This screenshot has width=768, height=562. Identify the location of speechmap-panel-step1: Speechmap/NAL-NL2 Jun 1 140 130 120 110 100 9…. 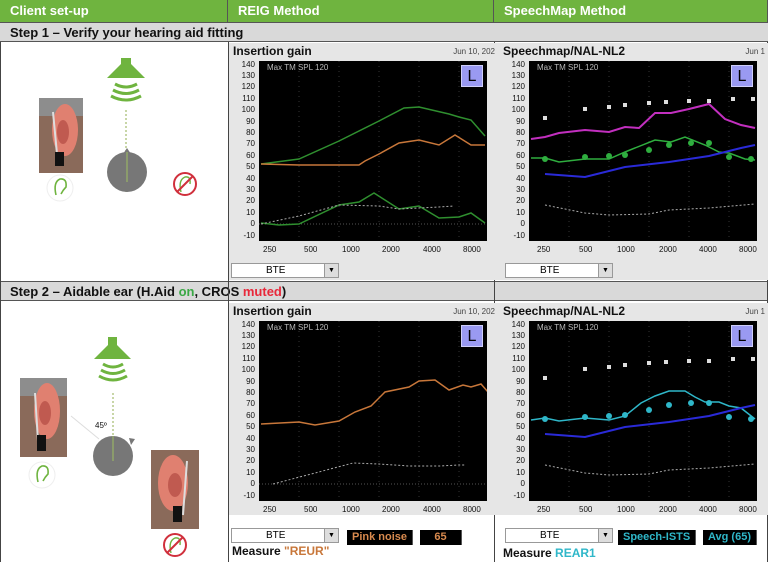
(633, 161).